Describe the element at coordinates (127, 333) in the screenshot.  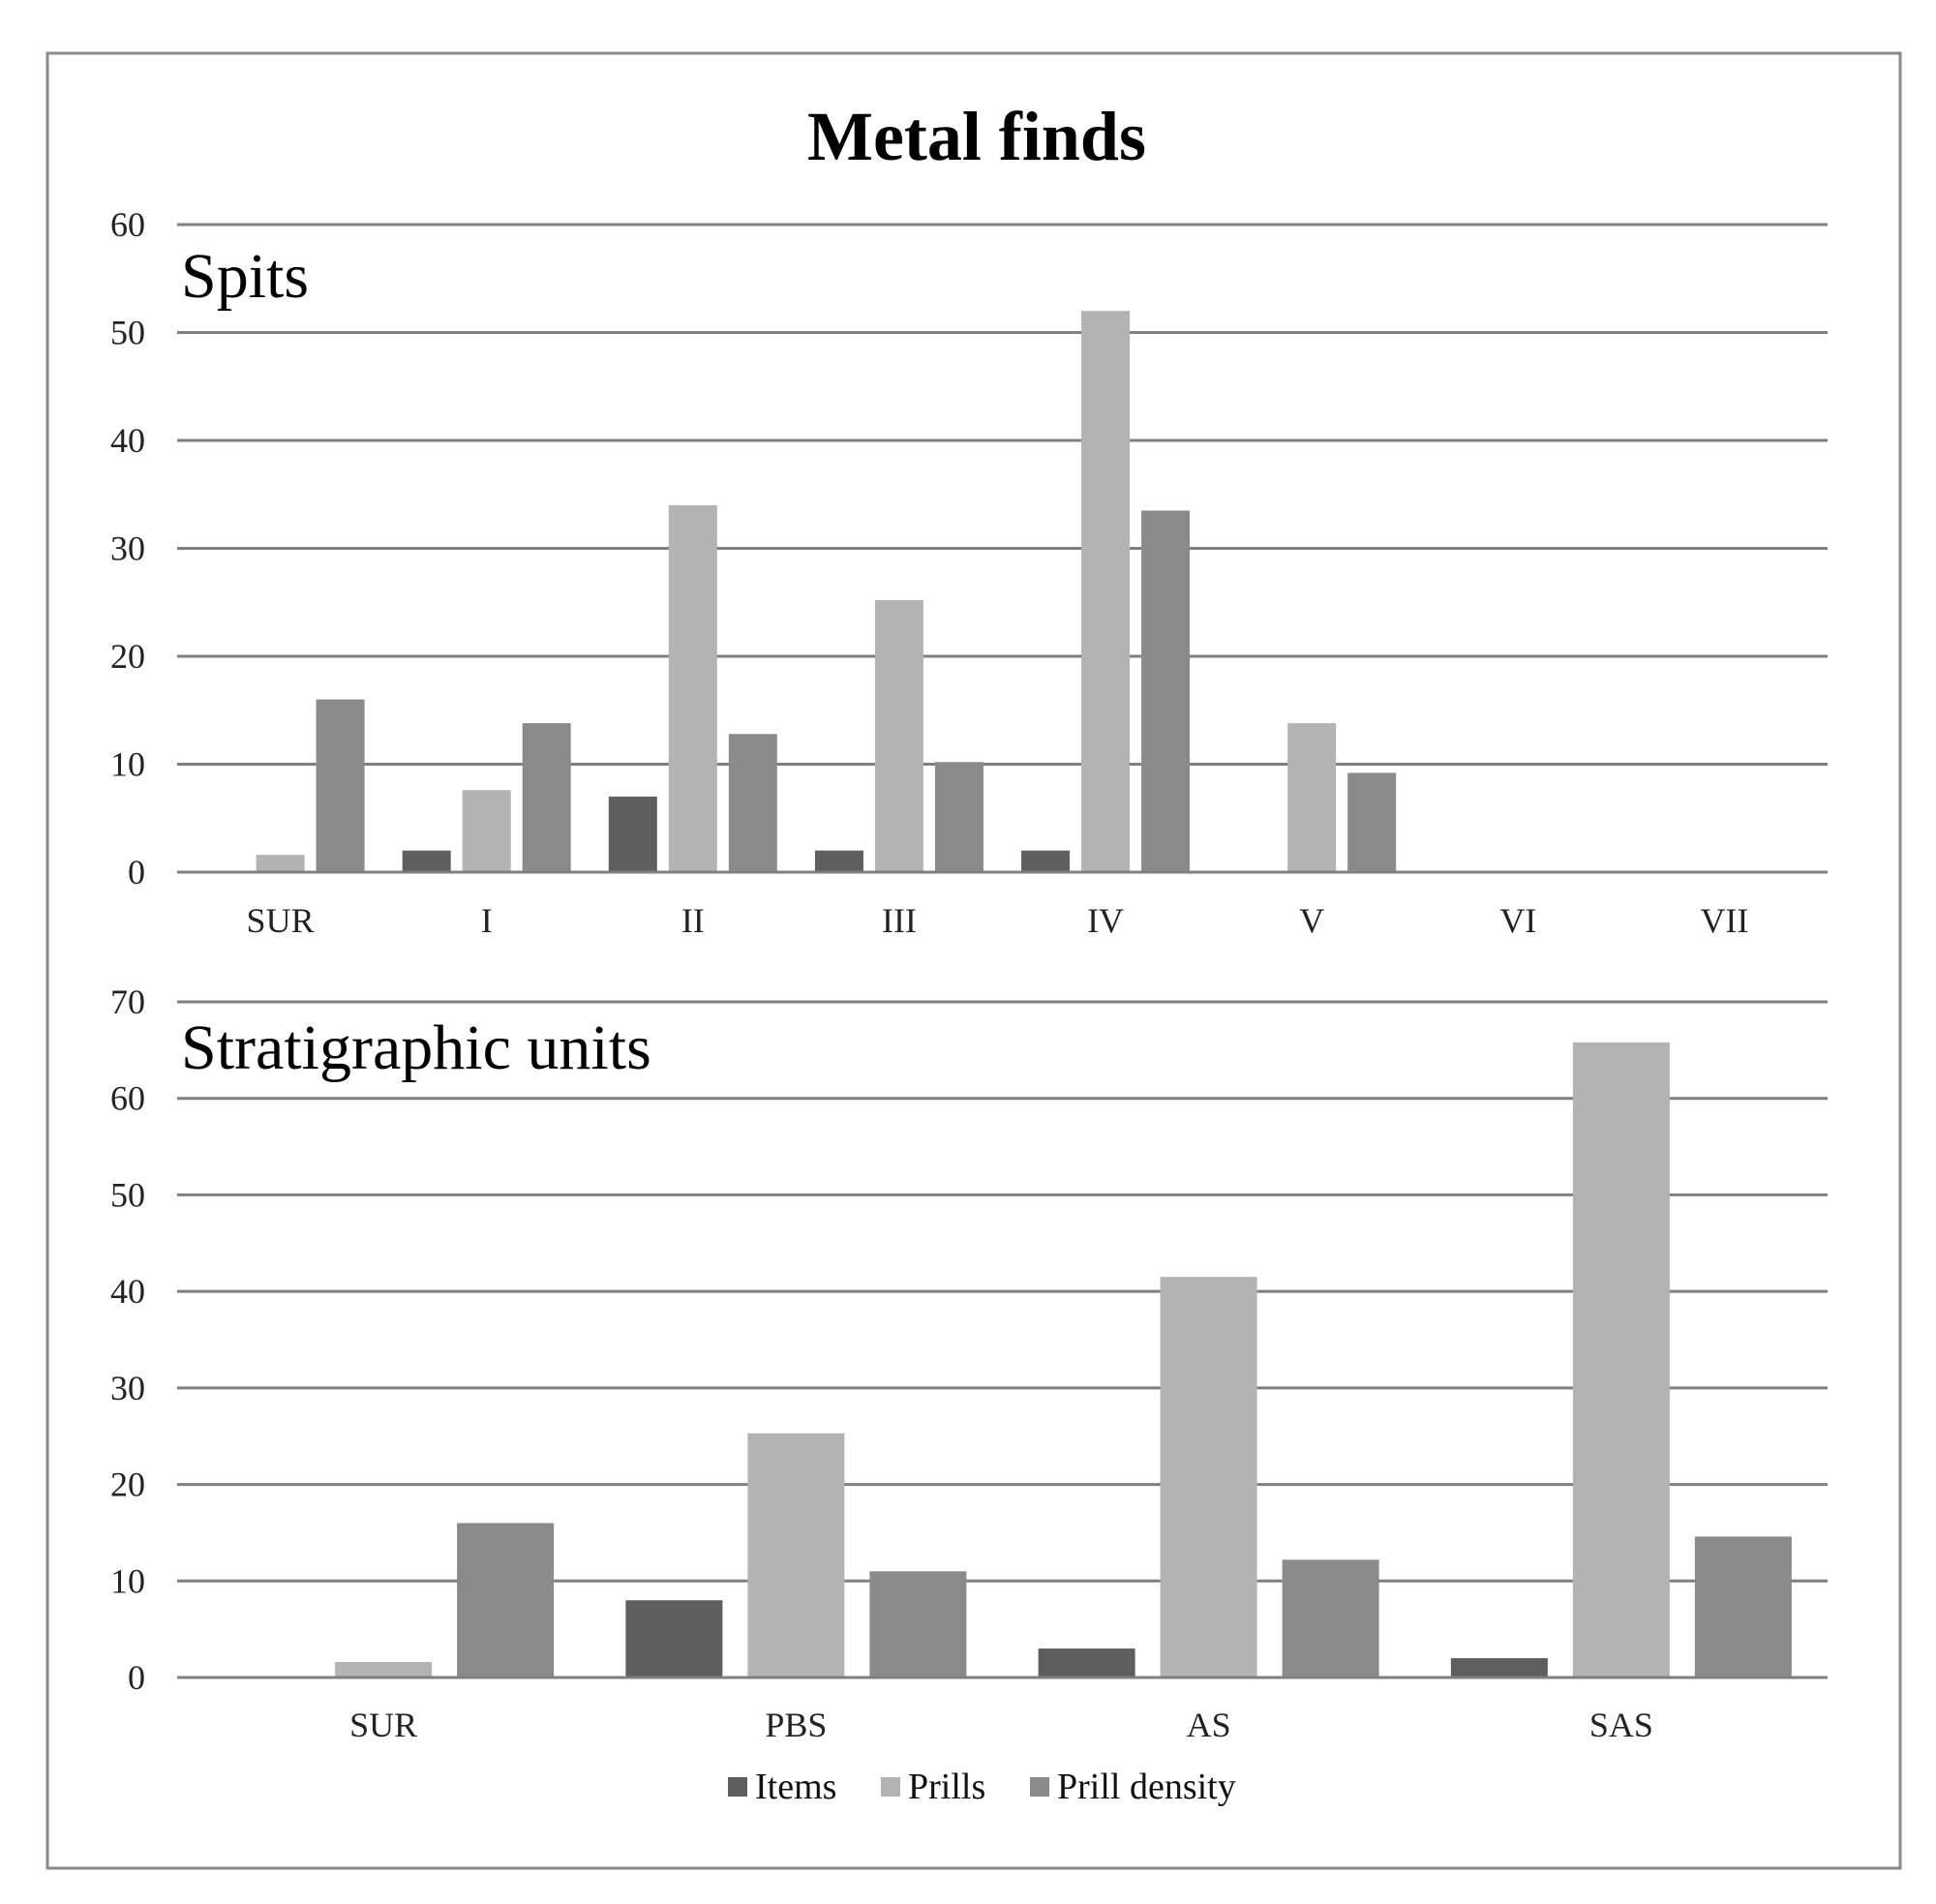
I see `spits-y-tick-label: 50` at that location.